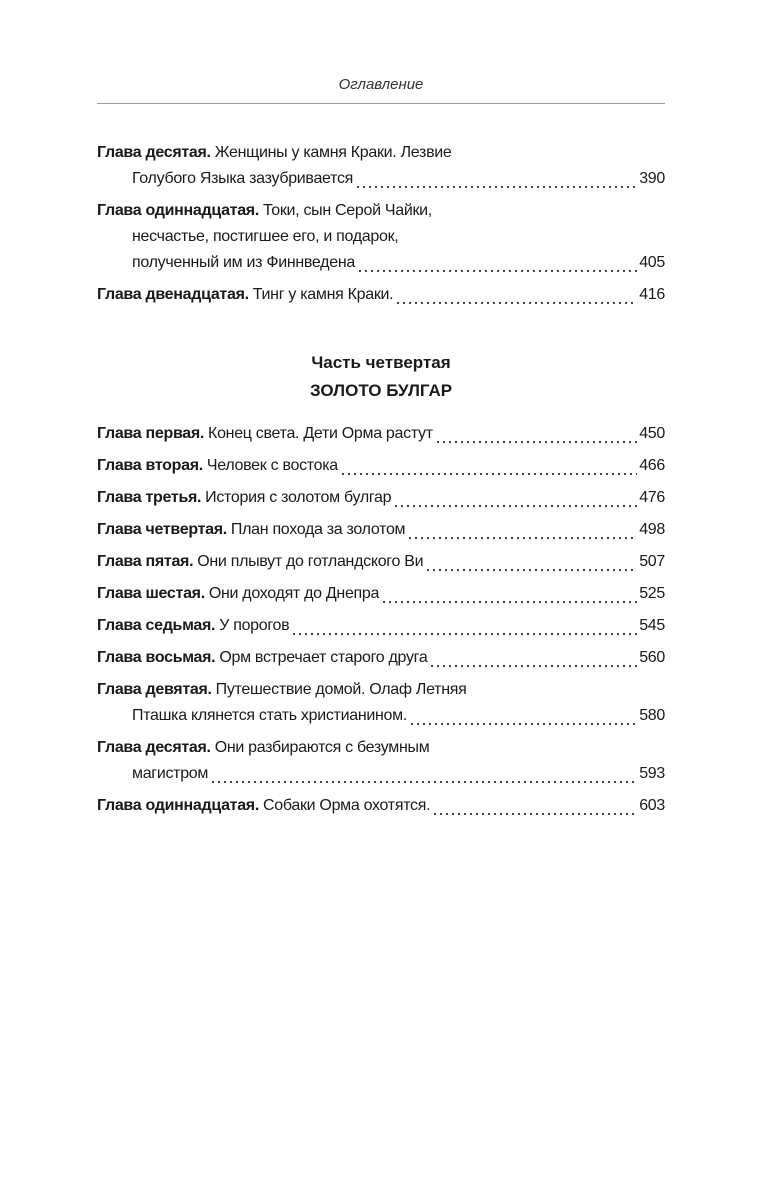  Describe the element at coordinates (254, 625) in the screenshot. I see `chapter-title: У порогов` at that location.